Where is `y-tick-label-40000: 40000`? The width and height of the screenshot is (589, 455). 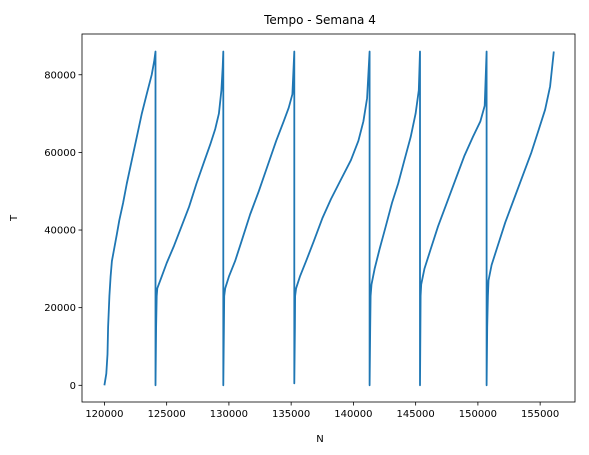
y-tick-label-40000: 40000 is located at coordinates (60, 231).